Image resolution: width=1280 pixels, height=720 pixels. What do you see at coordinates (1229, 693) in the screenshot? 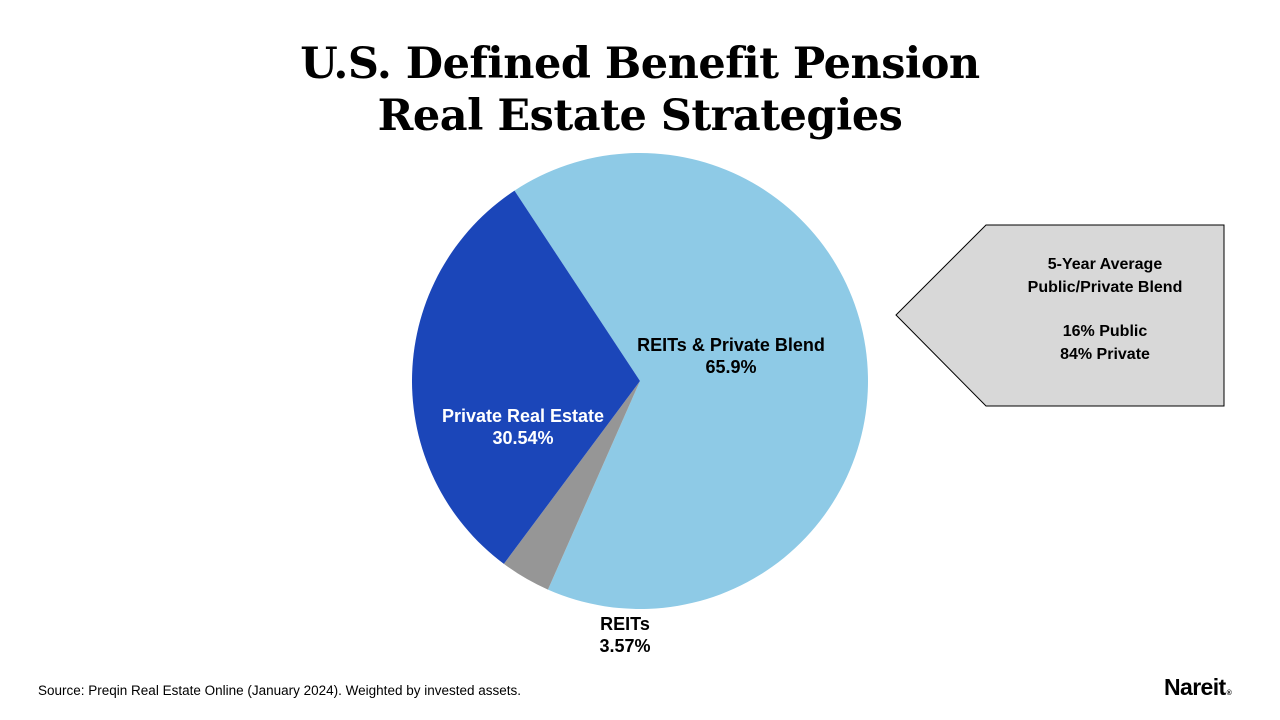
I see `registered-mark: ®` at bounding box center [1229, 693].